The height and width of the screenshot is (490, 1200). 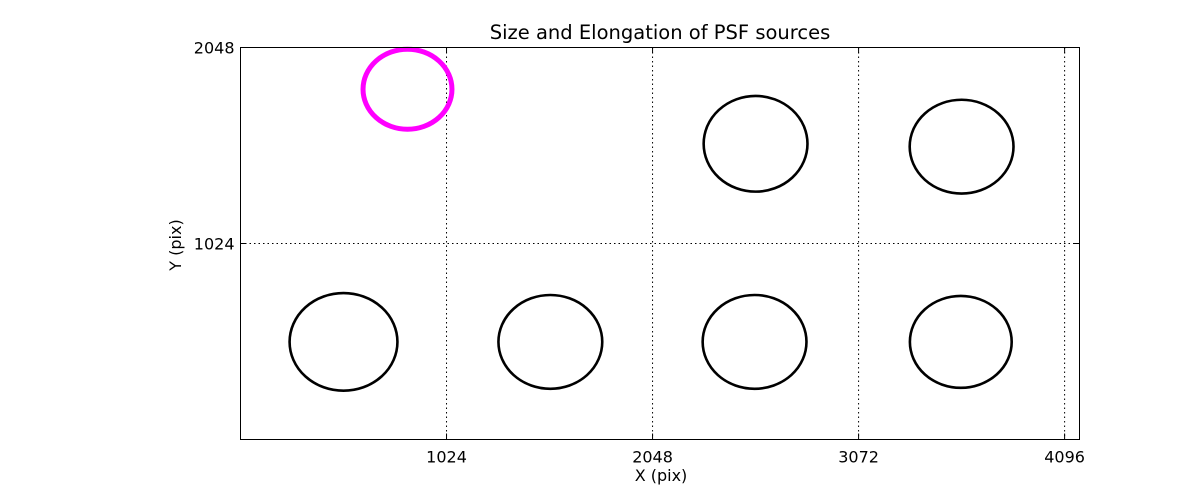 I want to click on x-tick-label-2048: 2048, so click(x=652, y=457).